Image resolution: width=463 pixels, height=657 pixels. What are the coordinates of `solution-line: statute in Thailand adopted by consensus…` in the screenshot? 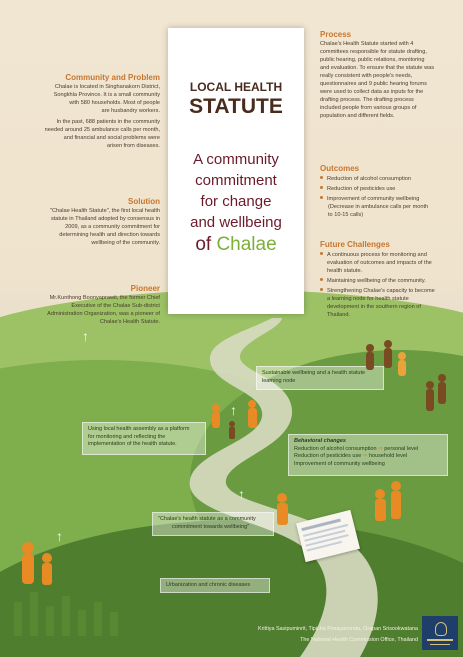 It's located at (105, 219).